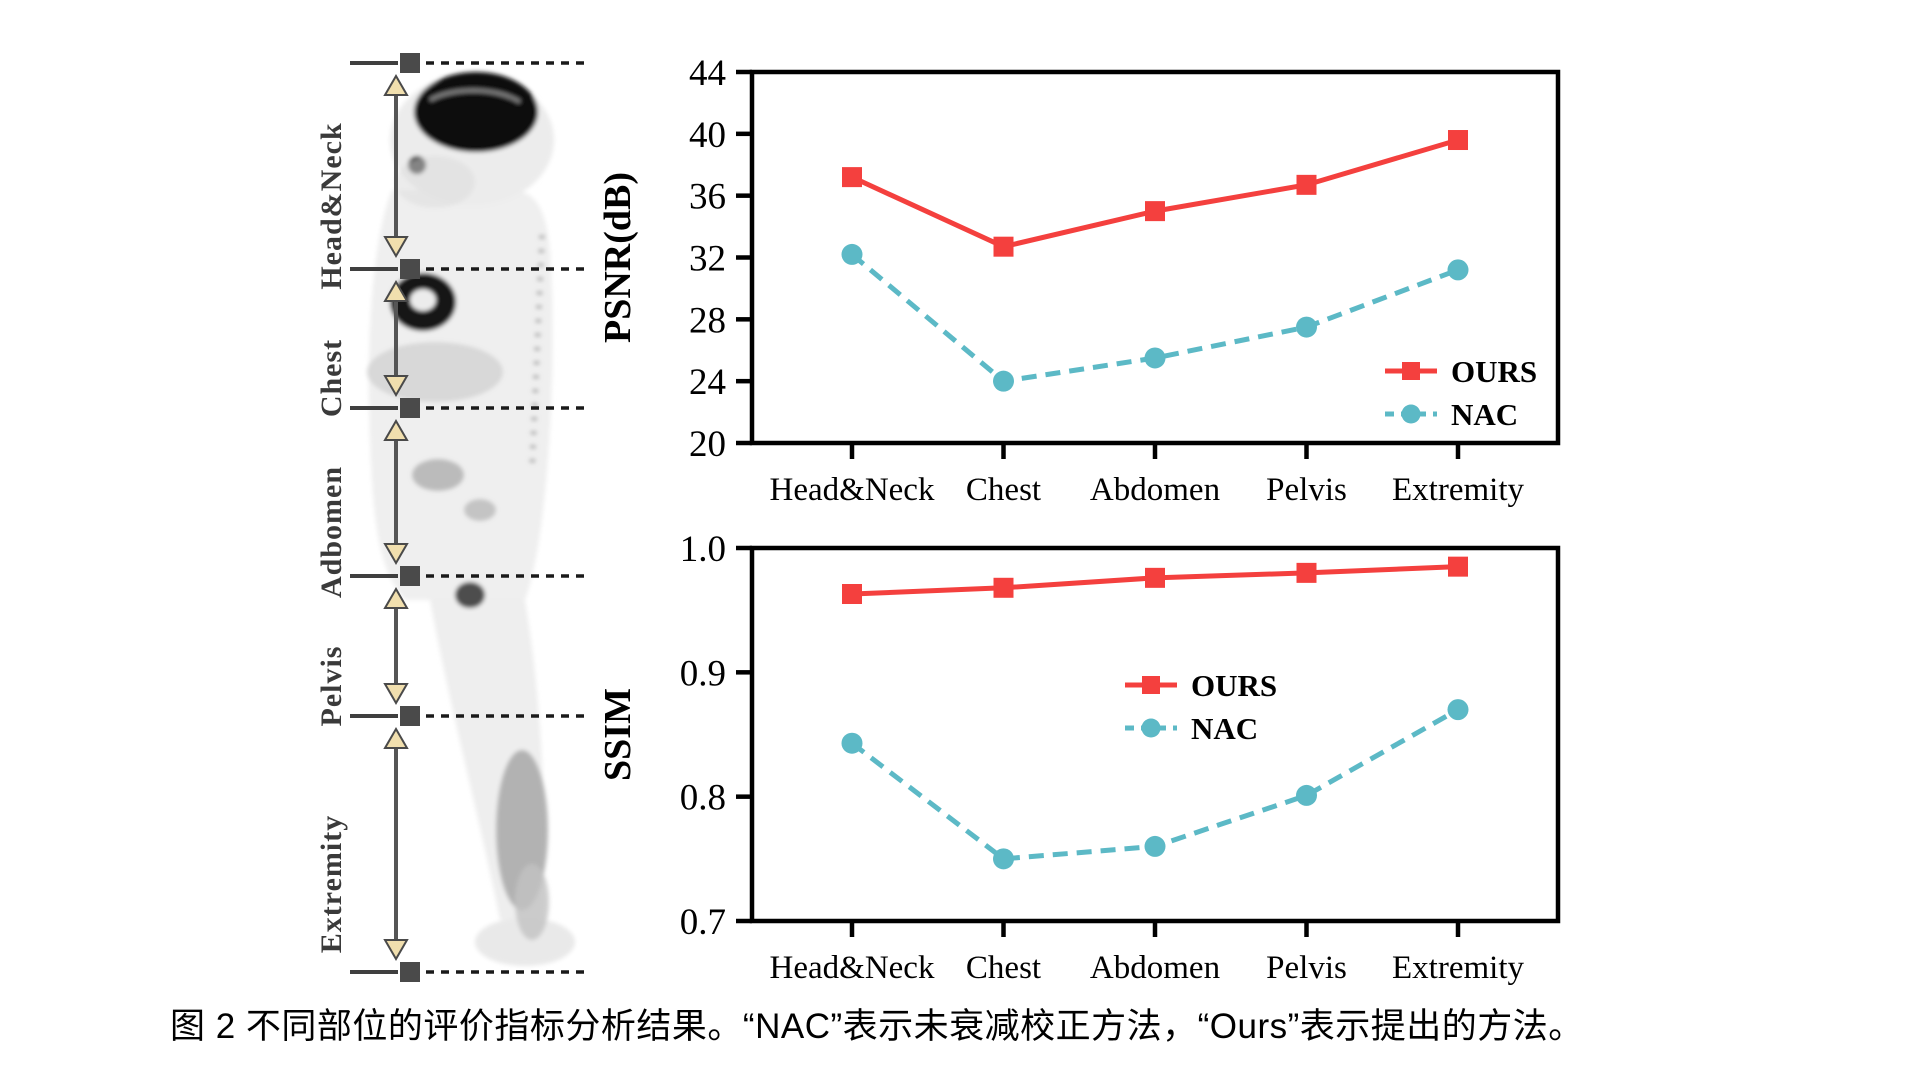 This screenshot has height=1080, width=1920. I want to click on anatomy-figure, so click(469, 517).